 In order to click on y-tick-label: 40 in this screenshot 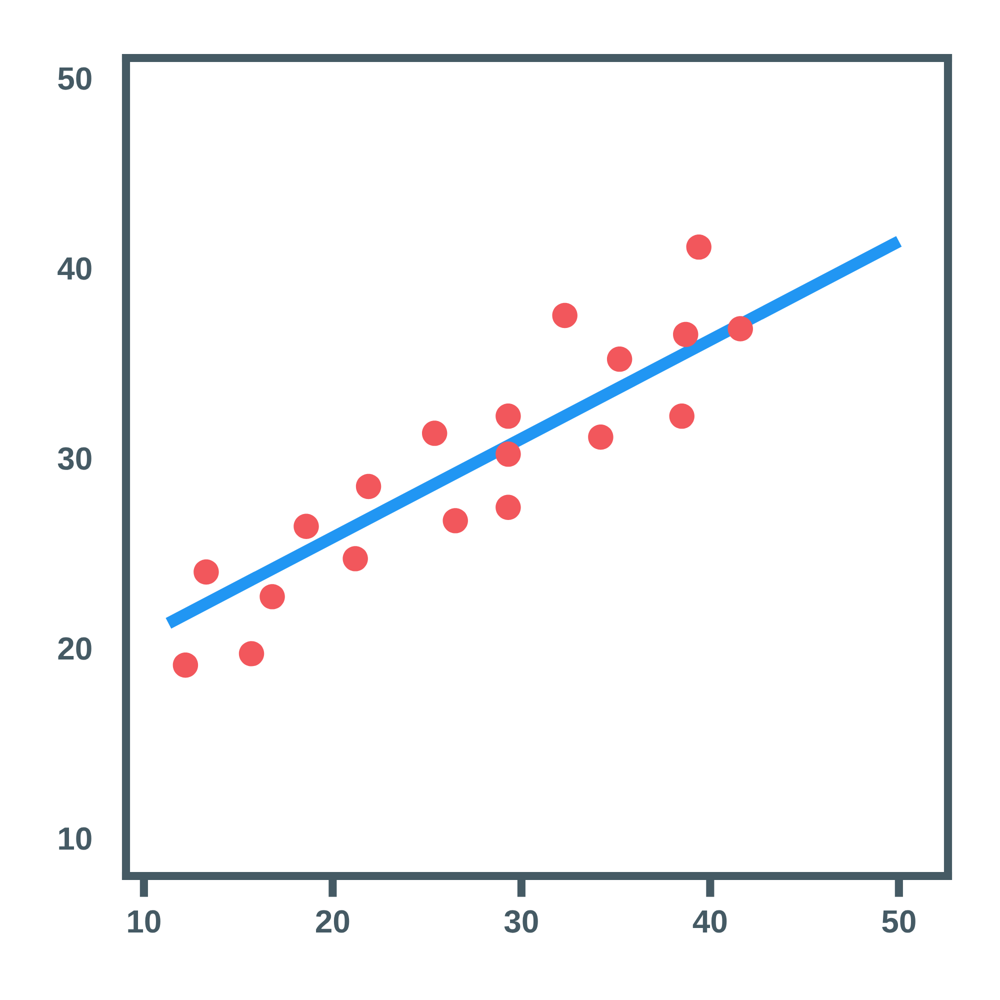, I will do `click(75, 268)`.